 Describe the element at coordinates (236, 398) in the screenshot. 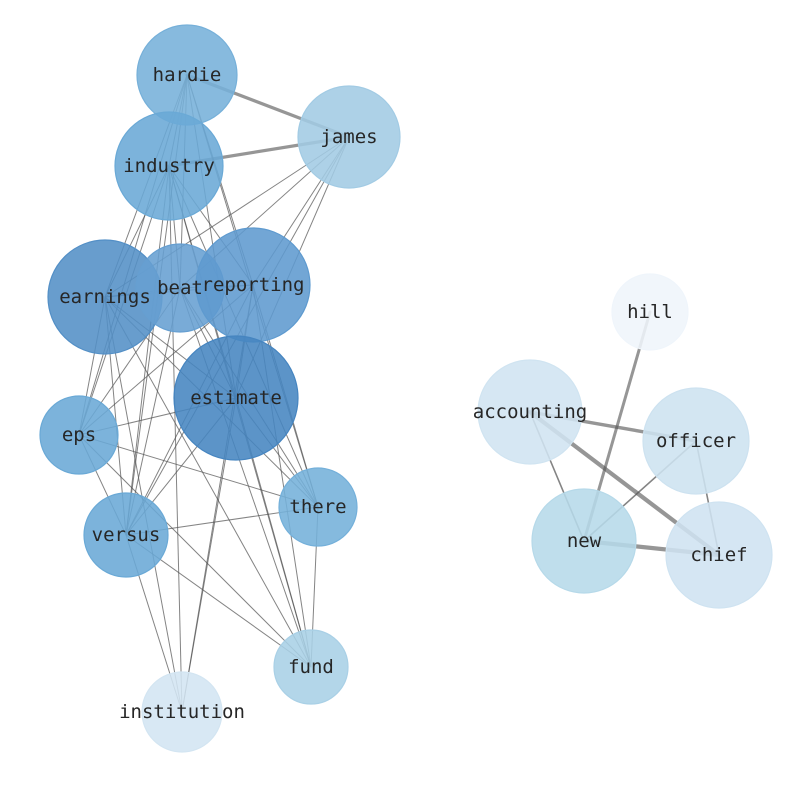

I see `graph-node-estimate` at that location.